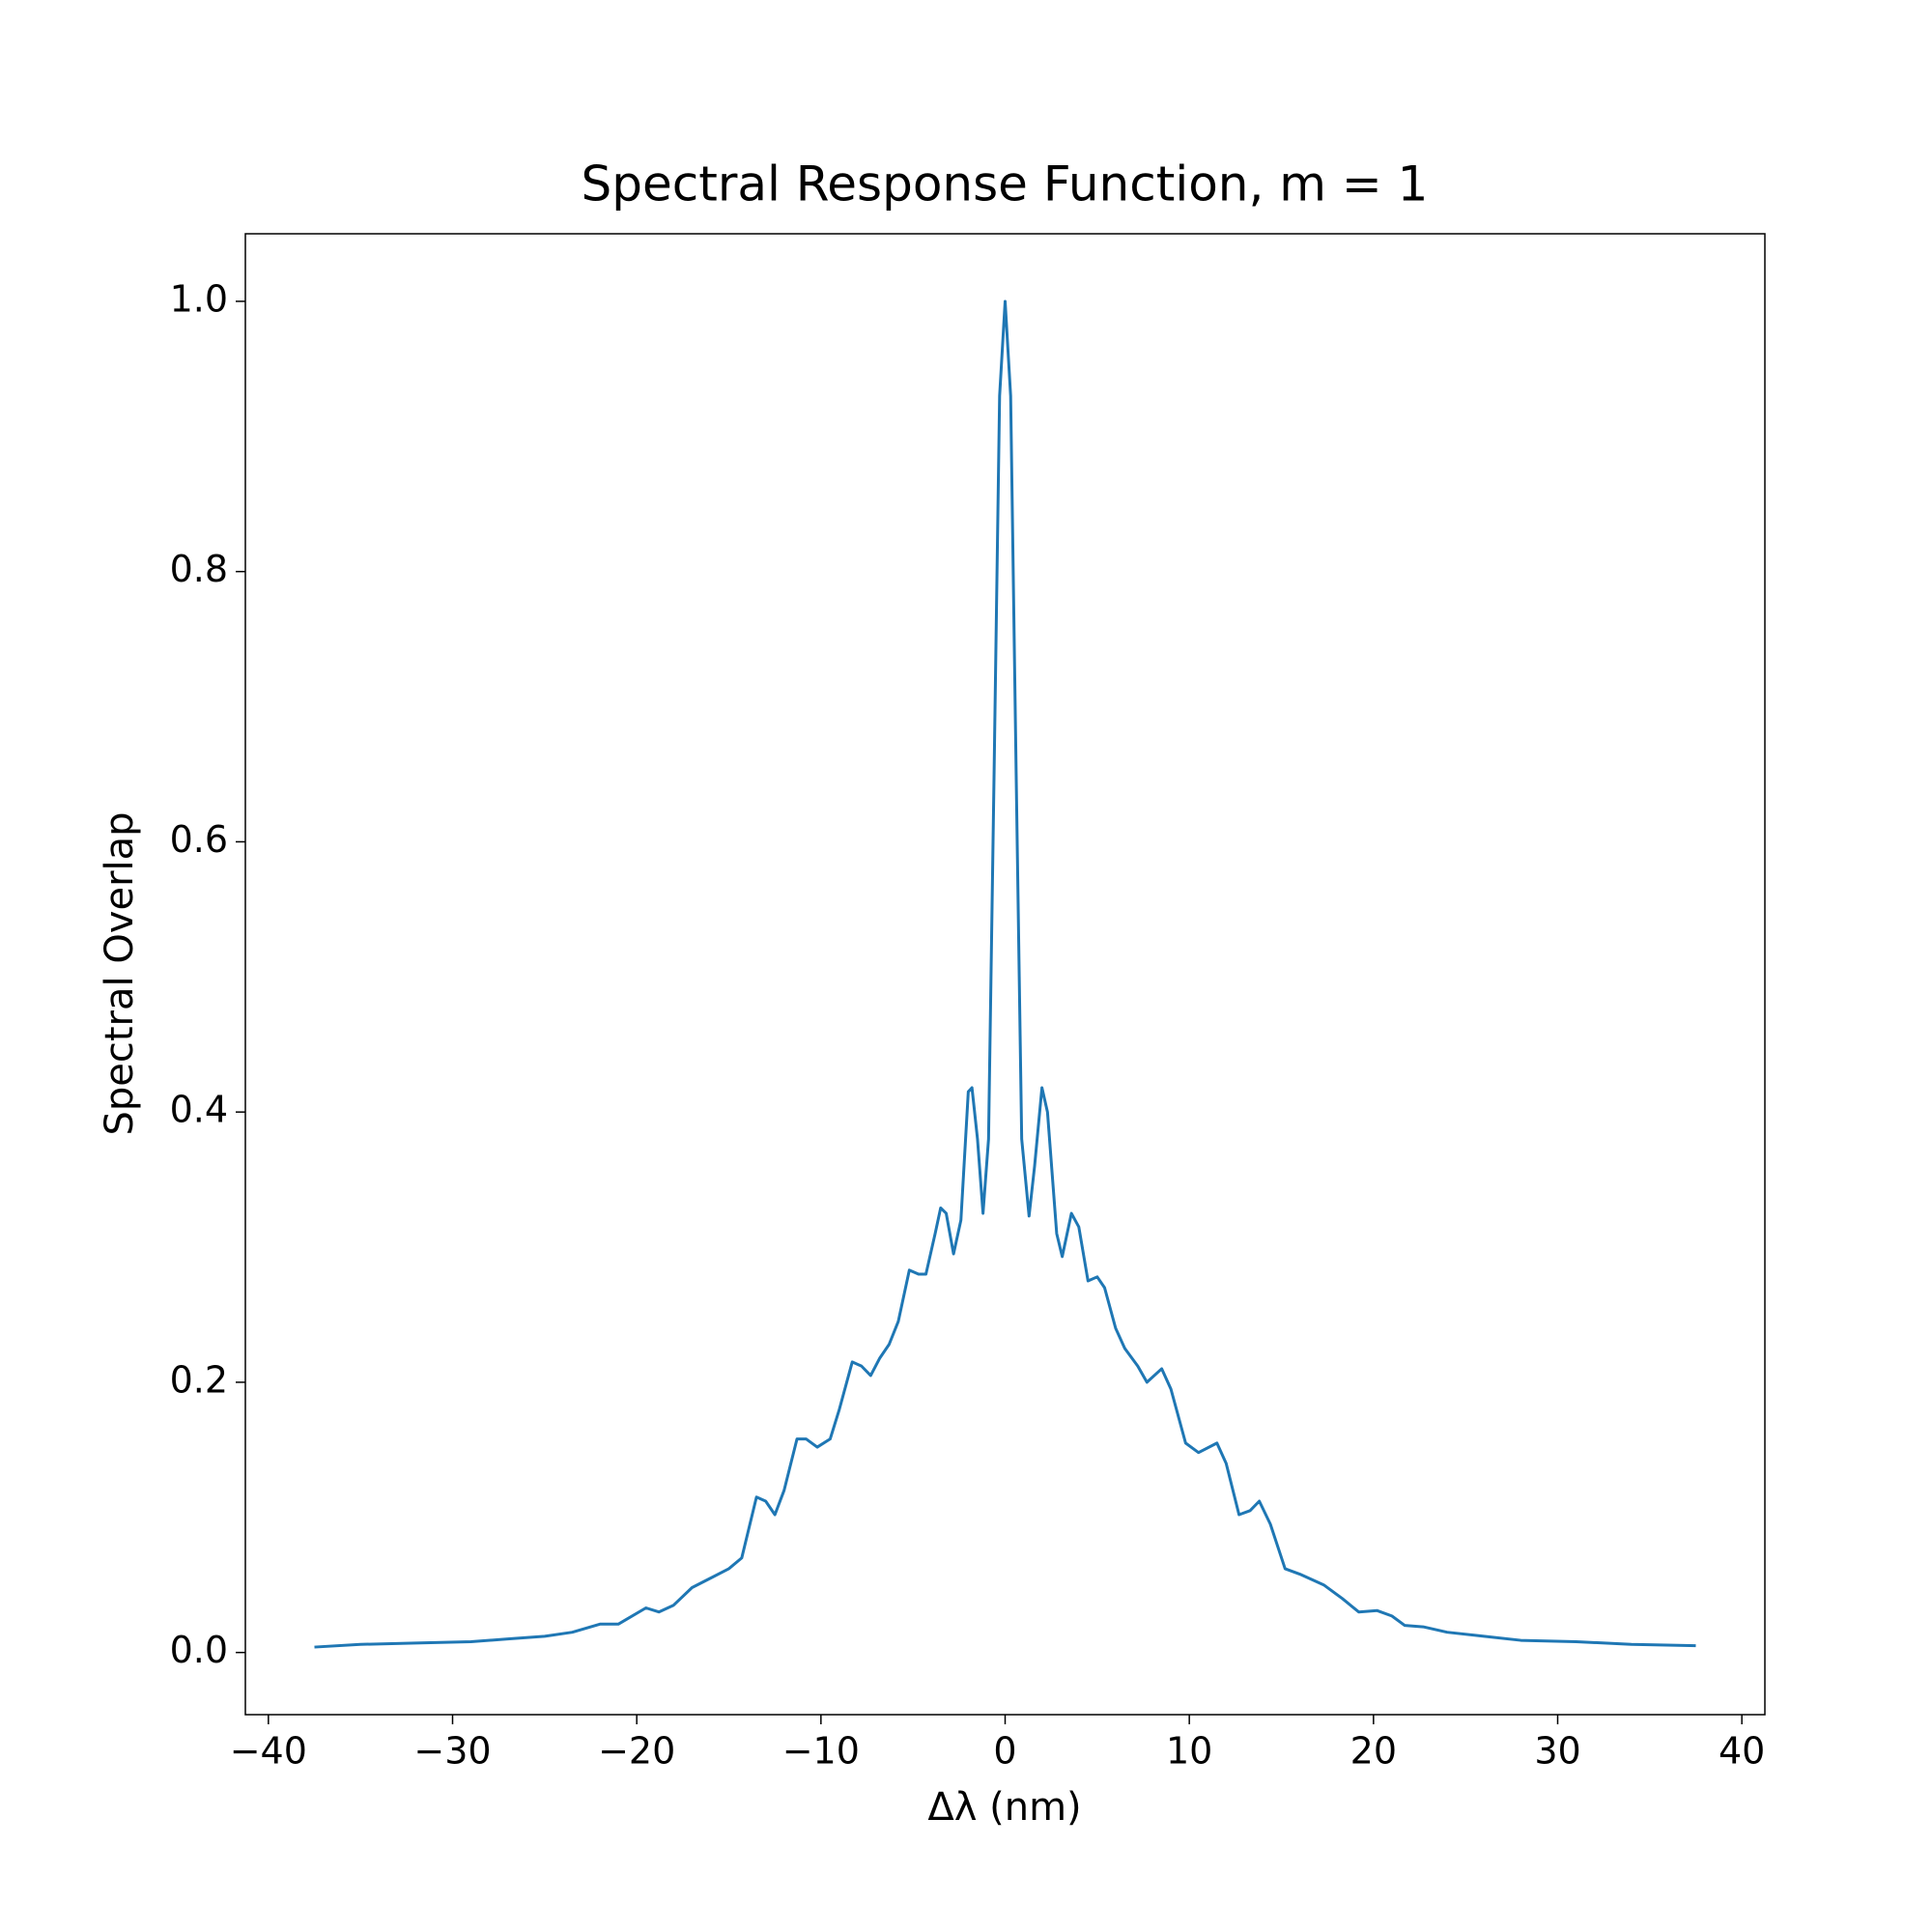 Image resolution: width=1932 pixels, height=1932 pixels. What do you see at coordinates (1004, 1807) in the screenshot?
I see `x-axis-label: Δλ (nm)` at bounding box center [1004, 1807].